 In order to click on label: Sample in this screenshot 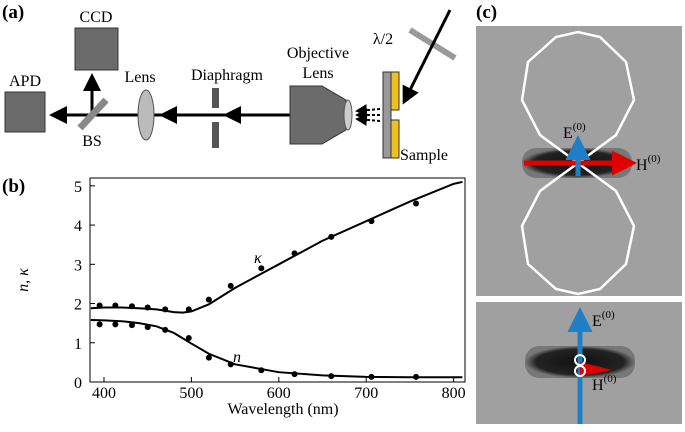, I will do `click(424, 155)`.